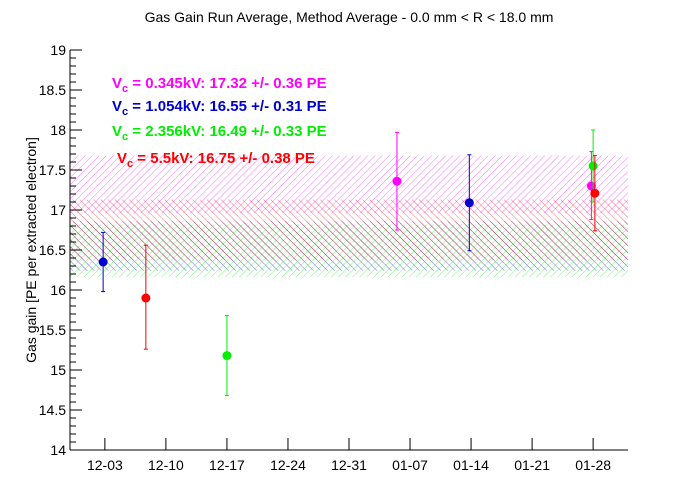 This screenshot has height=500, width=700. What do you see at coordinates (219, 133) in the screenshot?
I see `legend-entry: Vc = 2.356kV: 16.49 +/- 0.33 PE` at bounding box center [219, 133].